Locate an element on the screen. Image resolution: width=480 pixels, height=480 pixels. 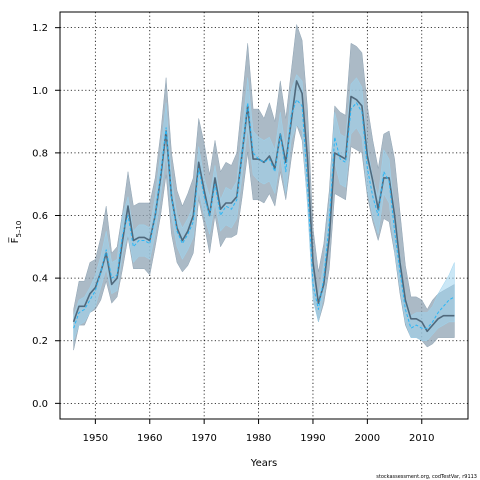
y-tick-label: 1.0 is located at coordinates (40, 91).